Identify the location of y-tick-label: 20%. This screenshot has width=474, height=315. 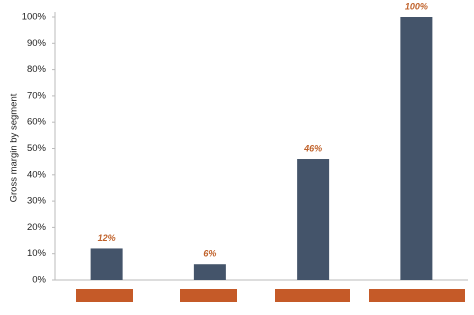
(37, 227).